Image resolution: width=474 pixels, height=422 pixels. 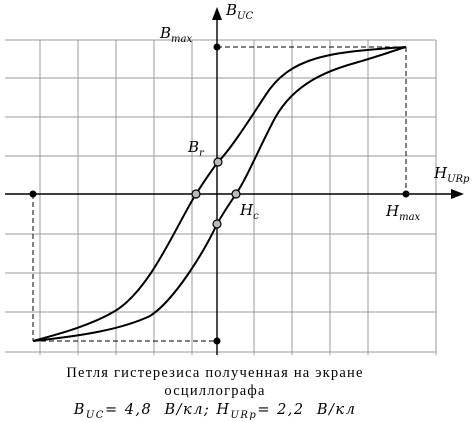 I want to click on h-c-label: Hc, so click(x=249, y=211).